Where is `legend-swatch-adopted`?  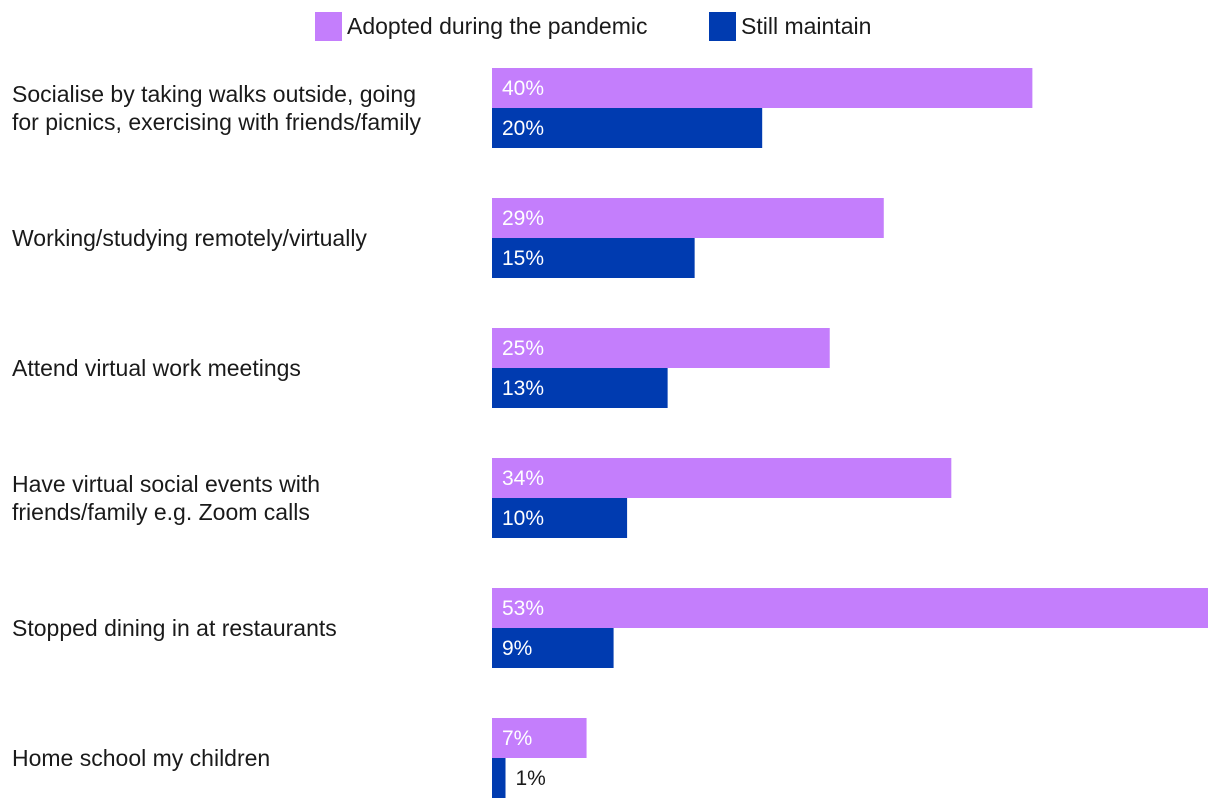
legend-swatch-adopted is located at coordinates (328, 26).